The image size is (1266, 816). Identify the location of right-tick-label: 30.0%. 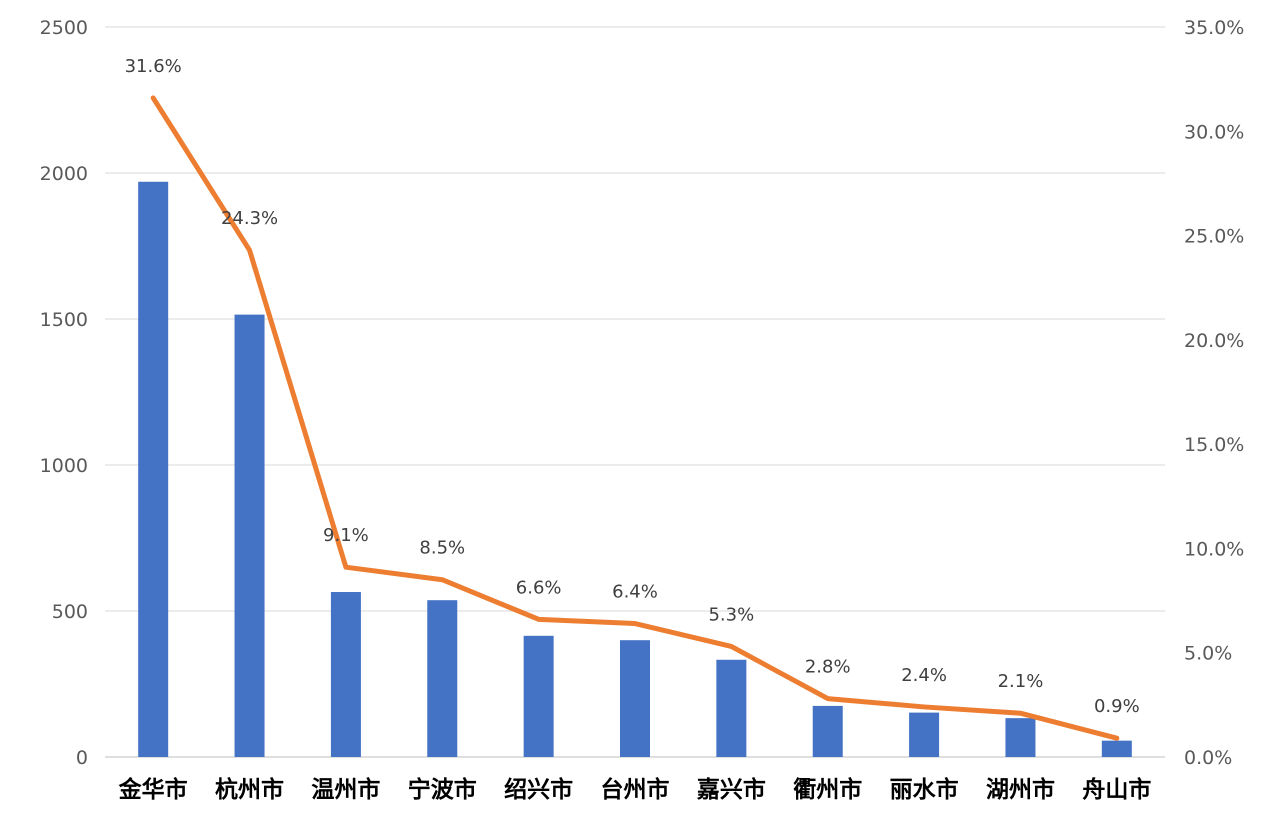
(1214, 132).